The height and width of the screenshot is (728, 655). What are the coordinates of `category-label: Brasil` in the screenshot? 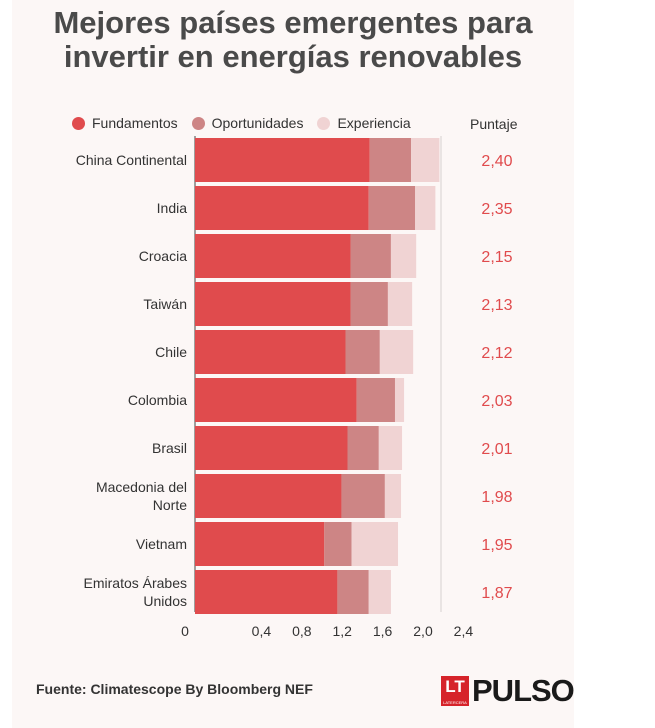 It's located at (169, 448).